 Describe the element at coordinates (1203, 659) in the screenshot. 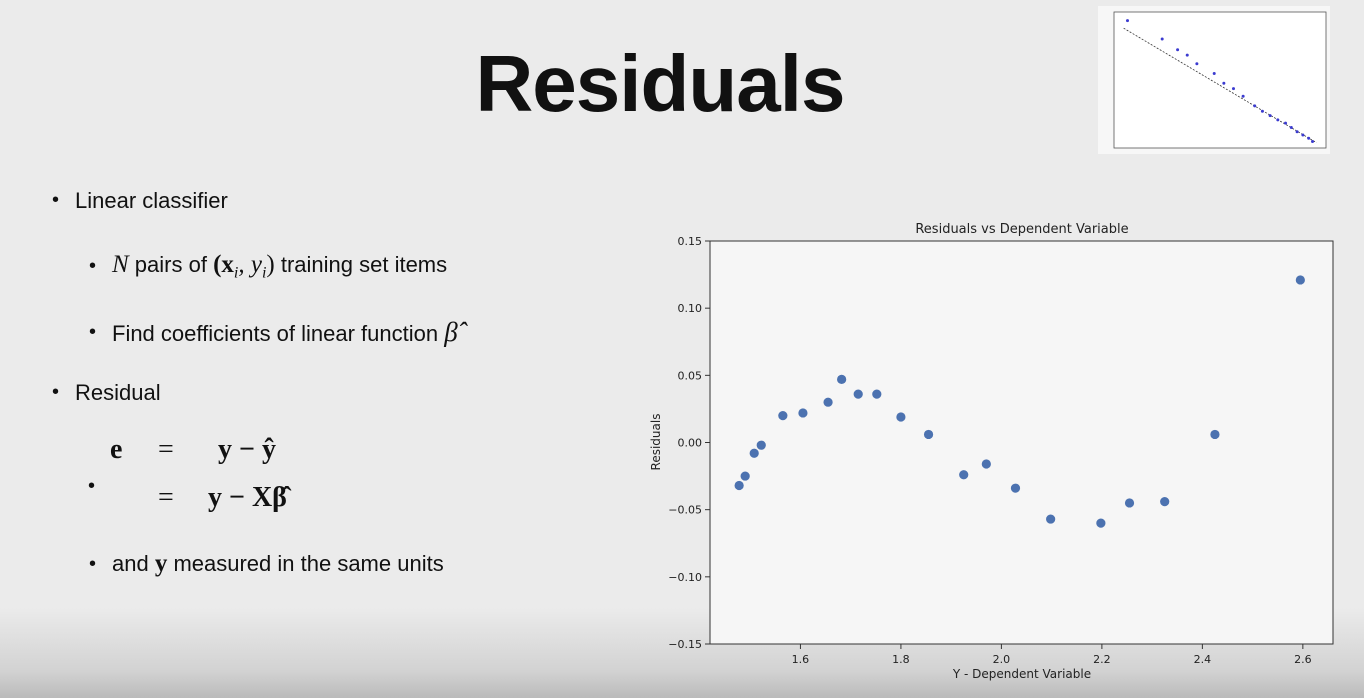

I see `x-tick-label: 2.4` at that location.